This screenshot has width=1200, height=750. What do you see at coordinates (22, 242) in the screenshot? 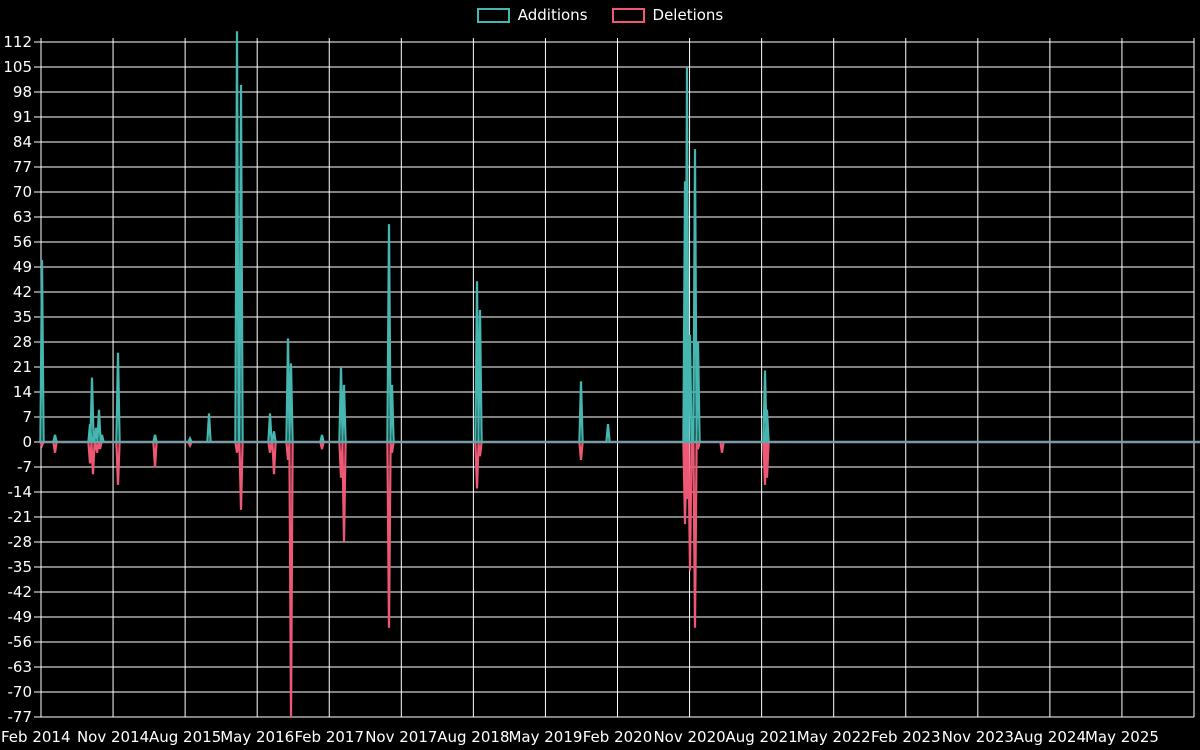
I see `y-tick-label: 56` at bounding box center [22, 242].